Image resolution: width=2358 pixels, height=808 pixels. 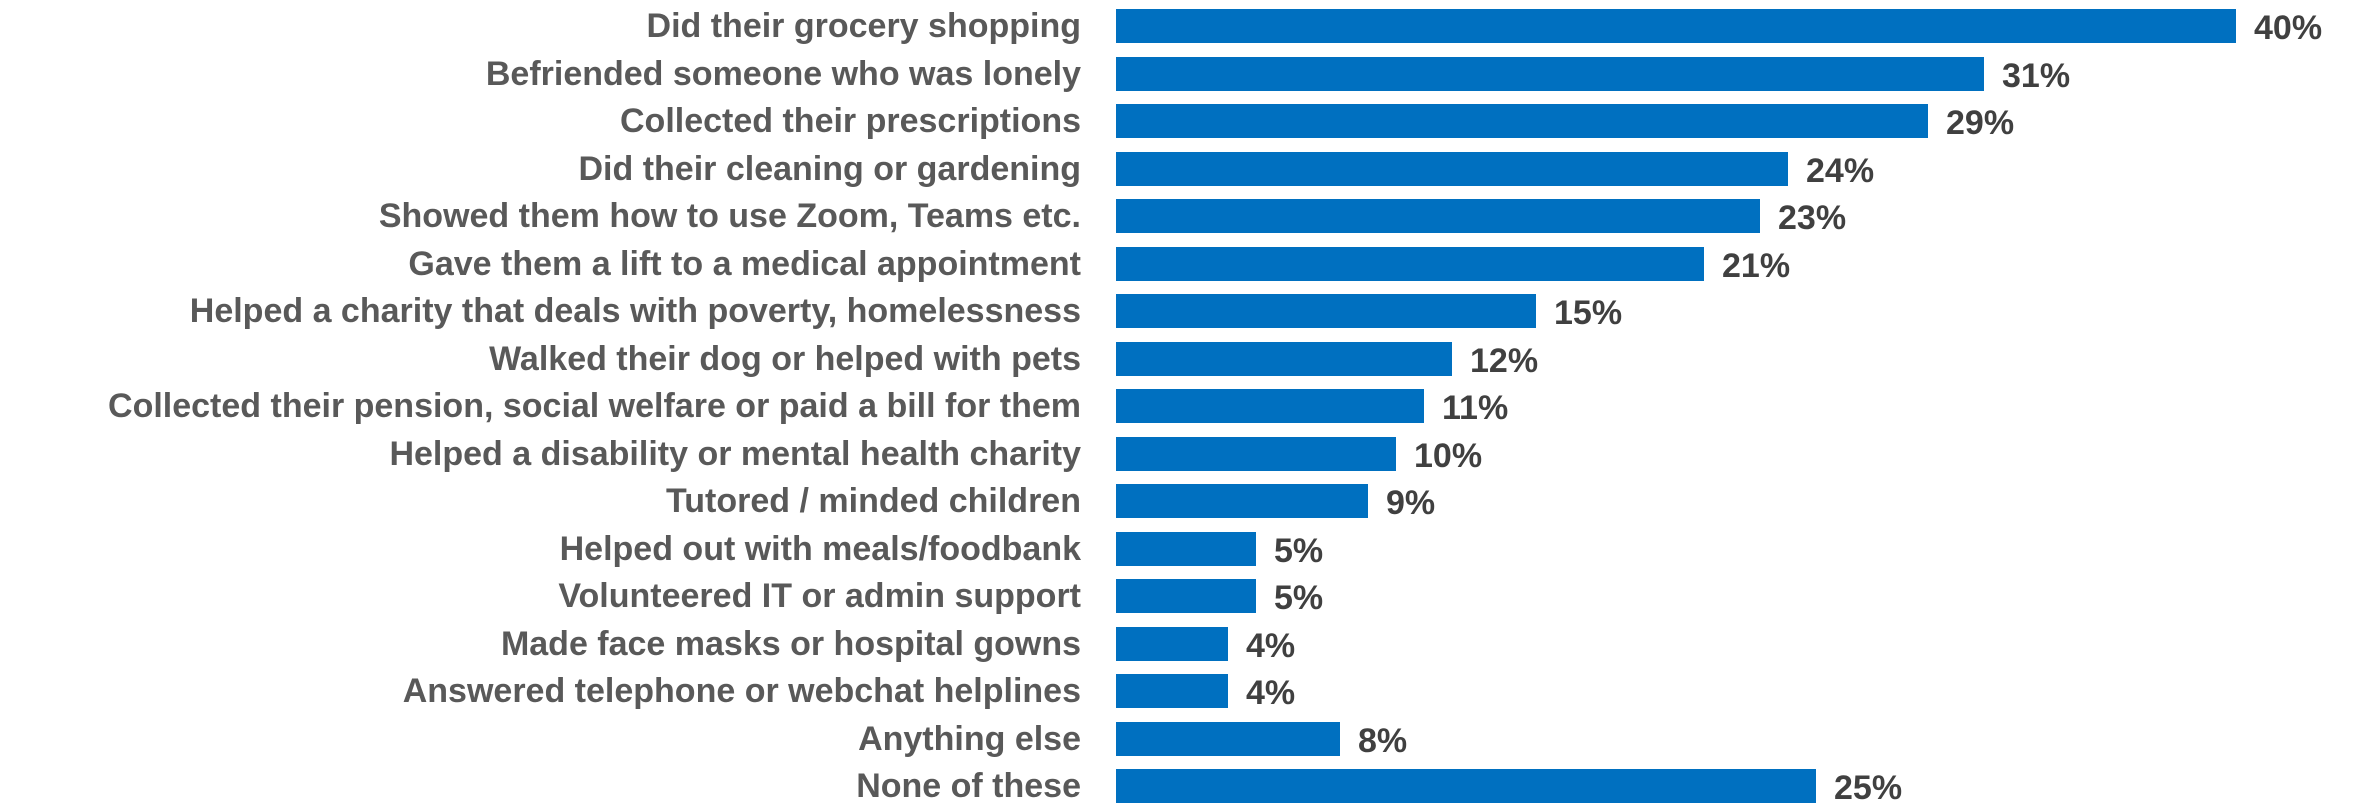 I want to click on category-label: Made face masks or hospital gowns, so click(x=790, y=643).